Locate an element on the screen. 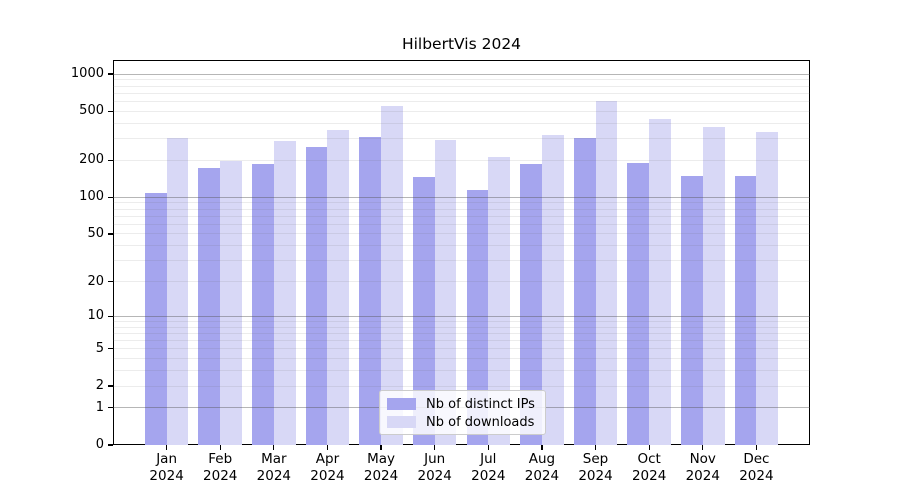 The height and width of the screenshot is (500, 900). y-tick-label-2: 2 is located at coordinates (99, 386).